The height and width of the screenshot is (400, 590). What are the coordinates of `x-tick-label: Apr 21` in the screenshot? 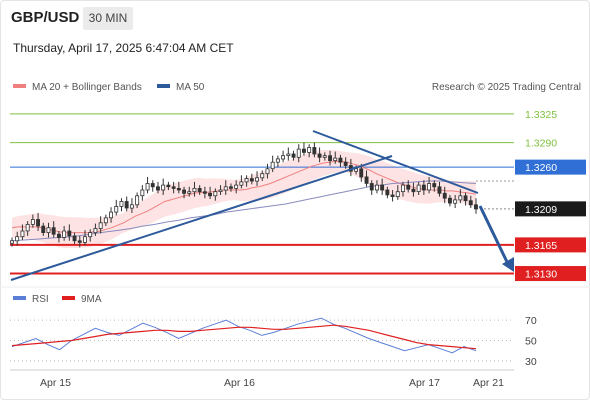 It's located at (488, 383).